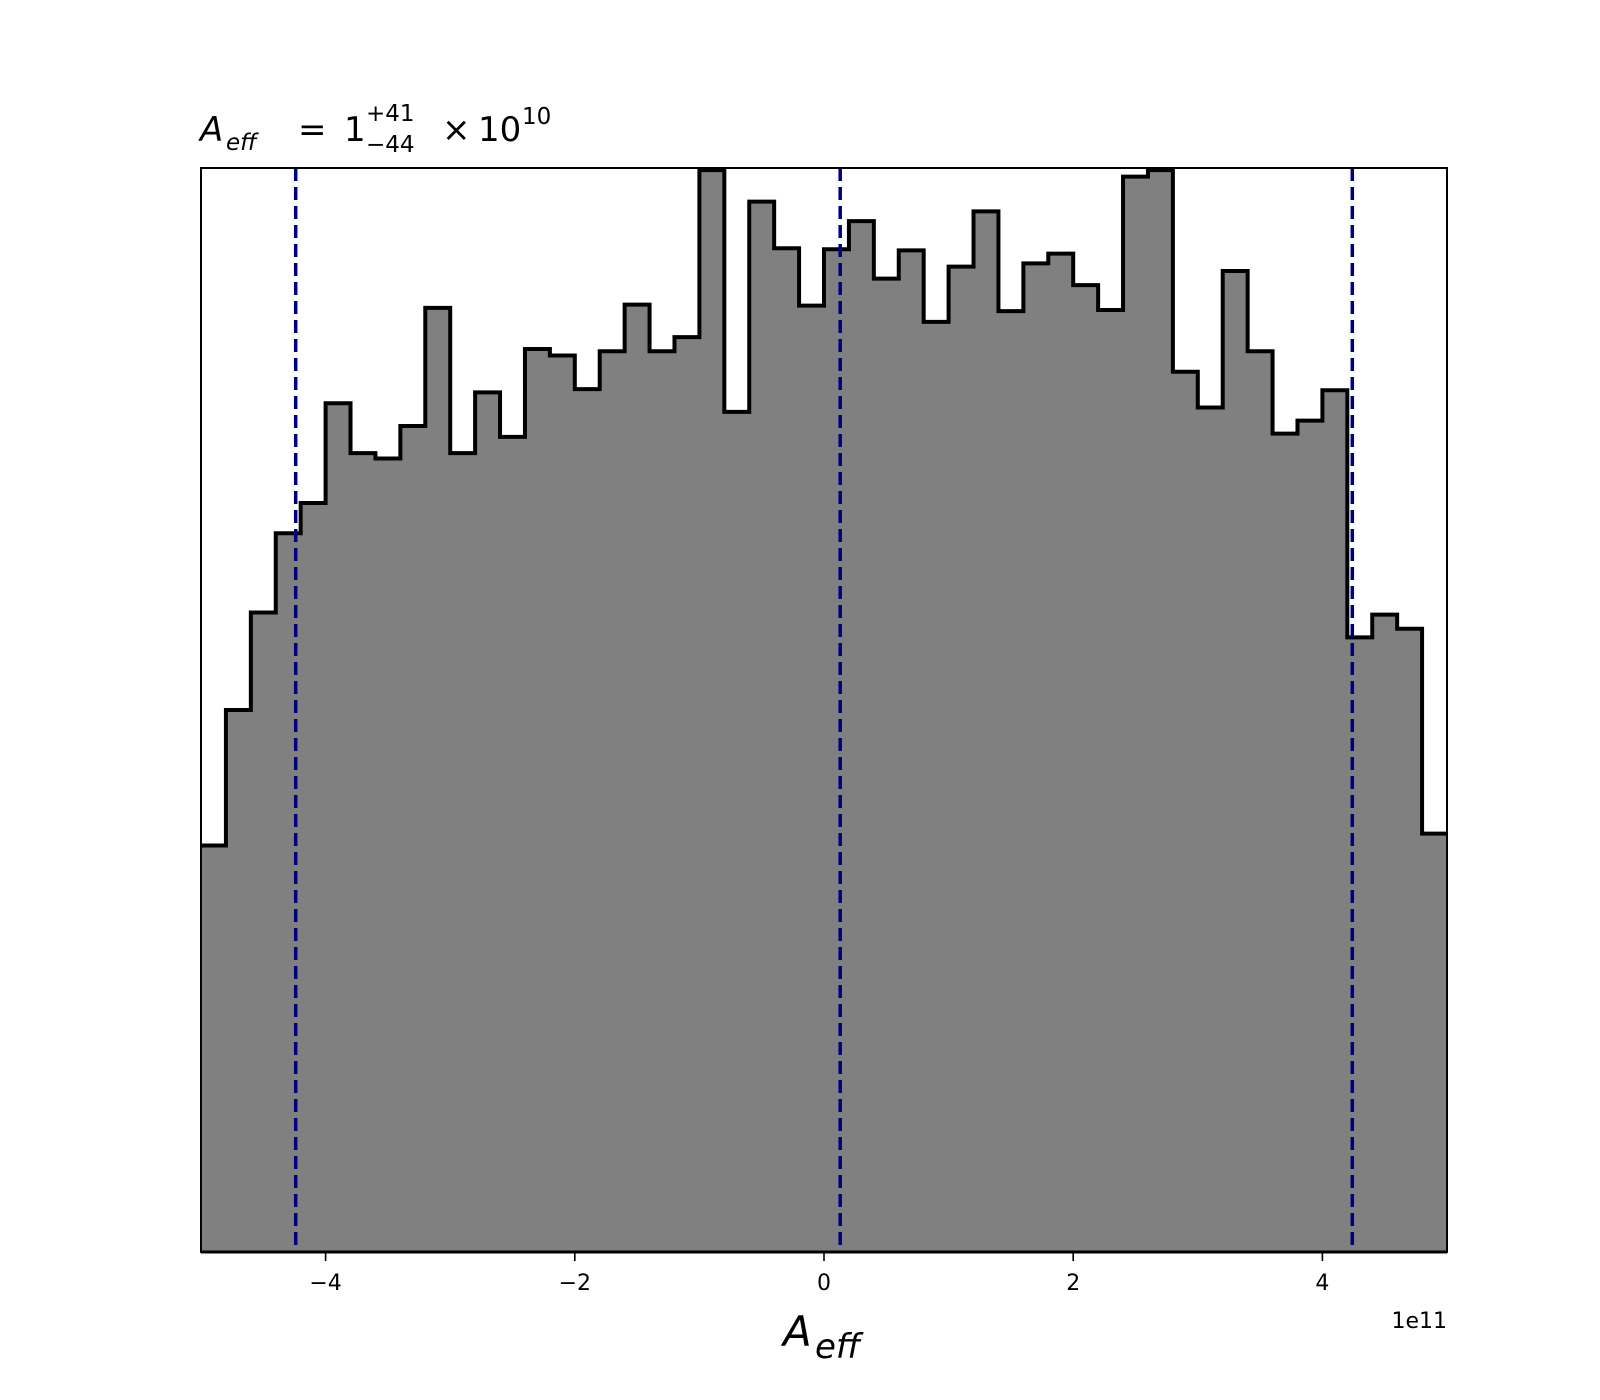 The width and height of the screenshot is (1600, 1400). I want to click on title-times: ×, so click(456, 130).